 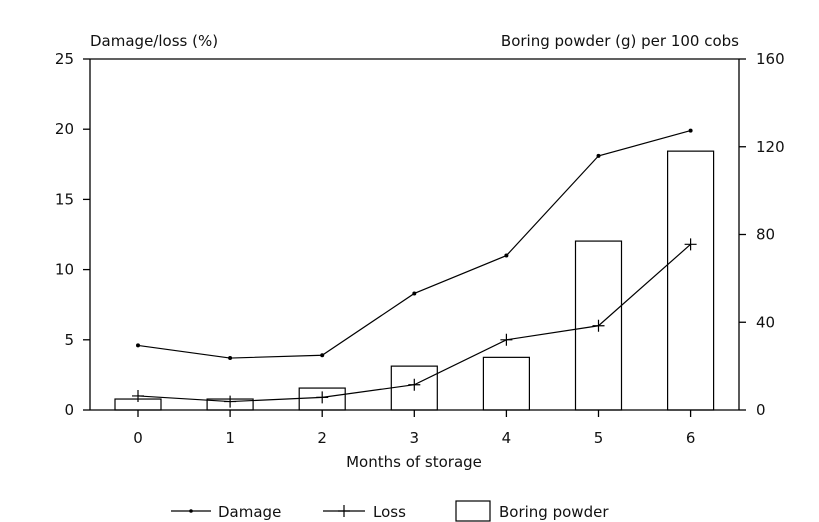 I want to click on y2-axis-label: Boring powder (g) per 100 cobs, so click(x=620, y=41).